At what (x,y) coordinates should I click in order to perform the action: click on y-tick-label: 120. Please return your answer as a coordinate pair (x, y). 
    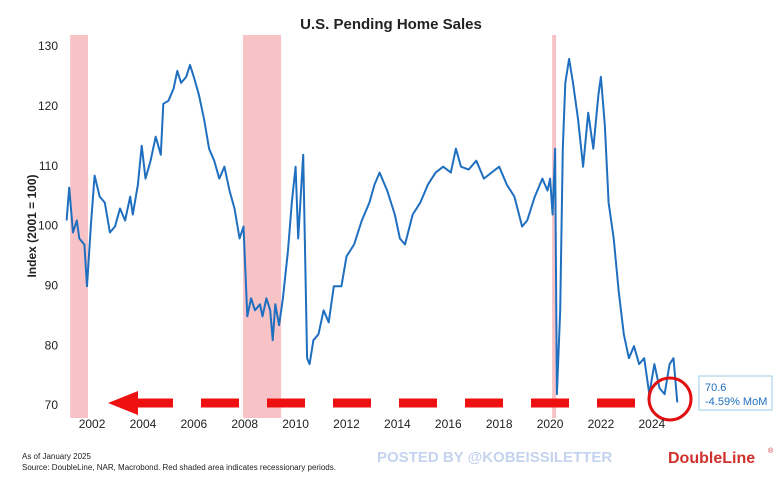
    Looking at the image, I should click on (48, 106).